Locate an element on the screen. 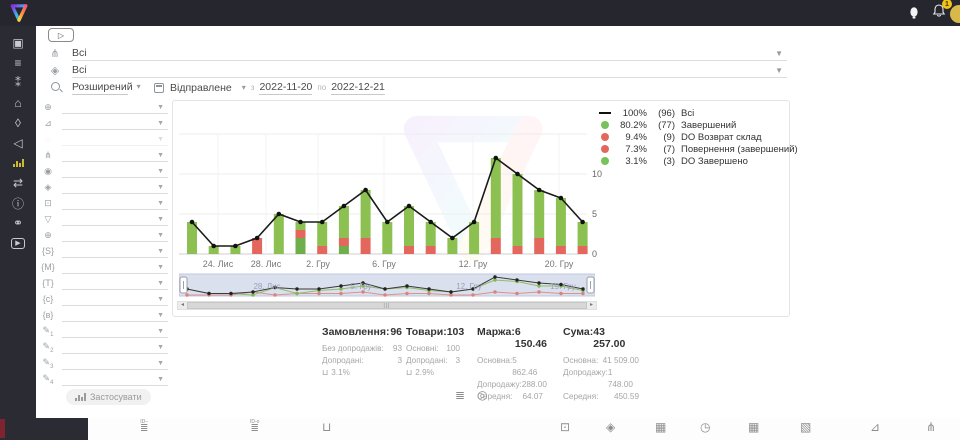  chart-scrollbar: ◂ ||| ▸ is located at coordinates (387, 305).